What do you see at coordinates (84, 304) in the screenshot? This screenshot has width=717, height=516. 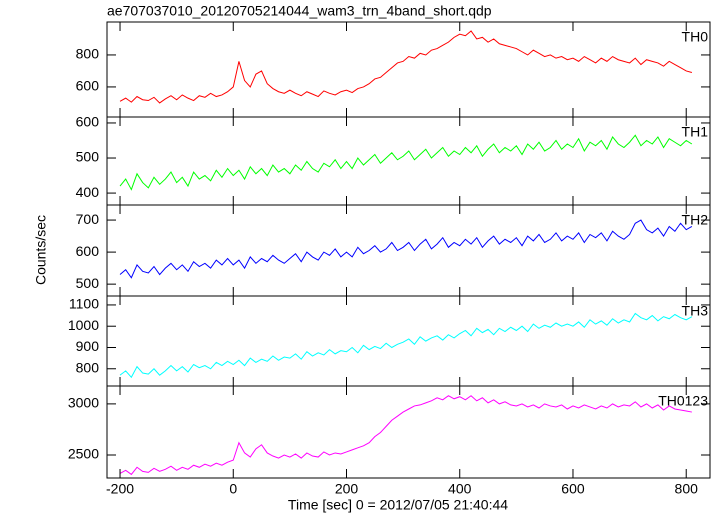 I see `y-tick-label: 1100` at bounding box center [84, 304].